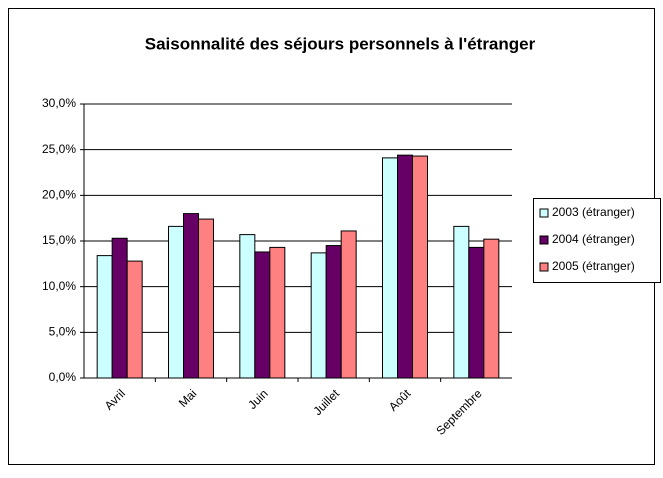 This screenshot has height=478, width=663. I want to click on legend-label: 2004 (étranger), so click(593, 239).